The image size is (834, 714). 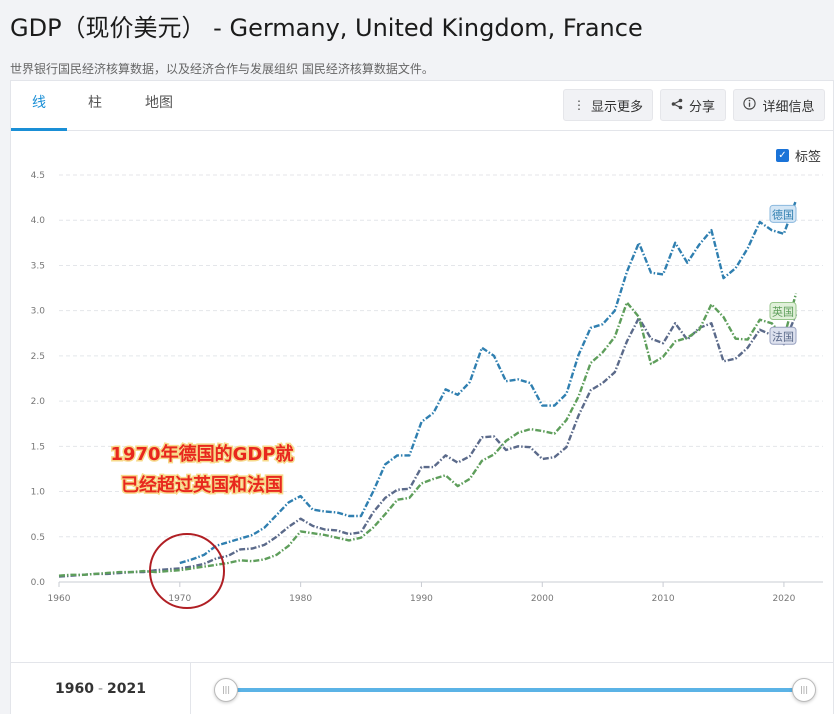 I want to click on tab-map: 地图, so click(x=159, y=103).